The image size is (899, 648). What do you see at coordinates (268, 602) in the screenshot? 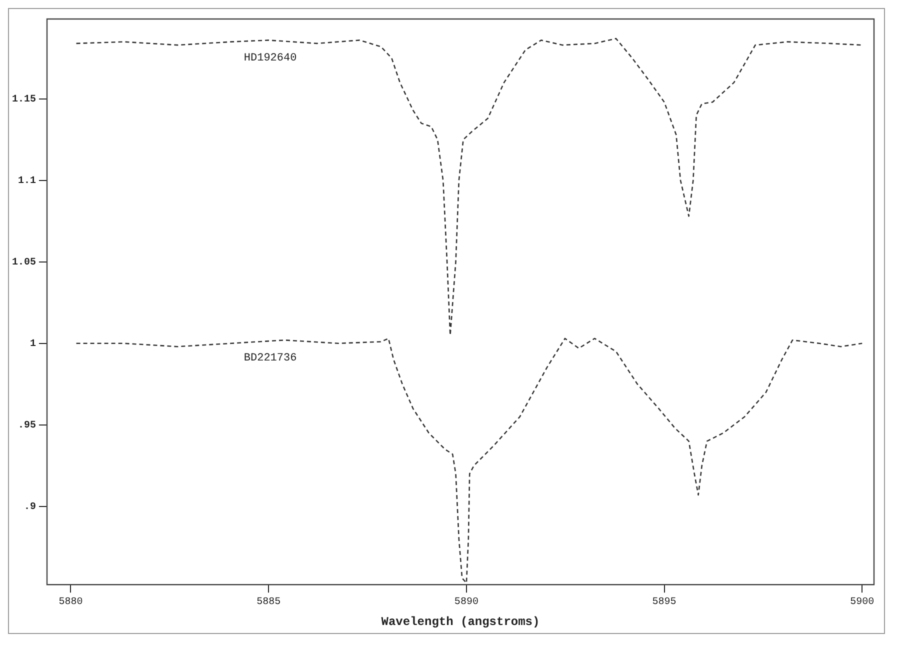
I see `x-tick-label: 5885` at bounding box center [268, 602].